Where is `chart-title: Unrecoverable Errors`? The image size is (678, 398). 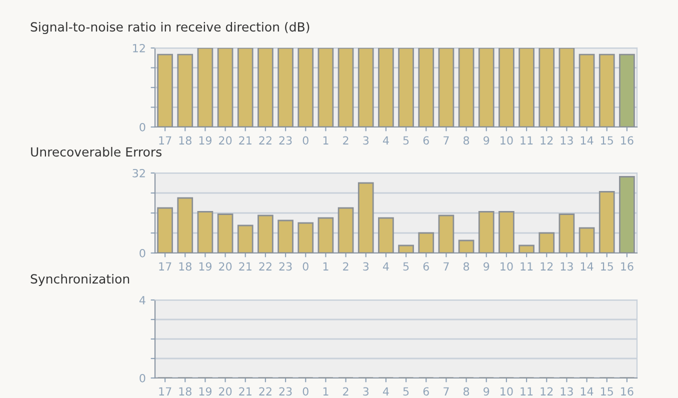
chart-title: Unrecoverable Errors is located at coordinates (96, 151).